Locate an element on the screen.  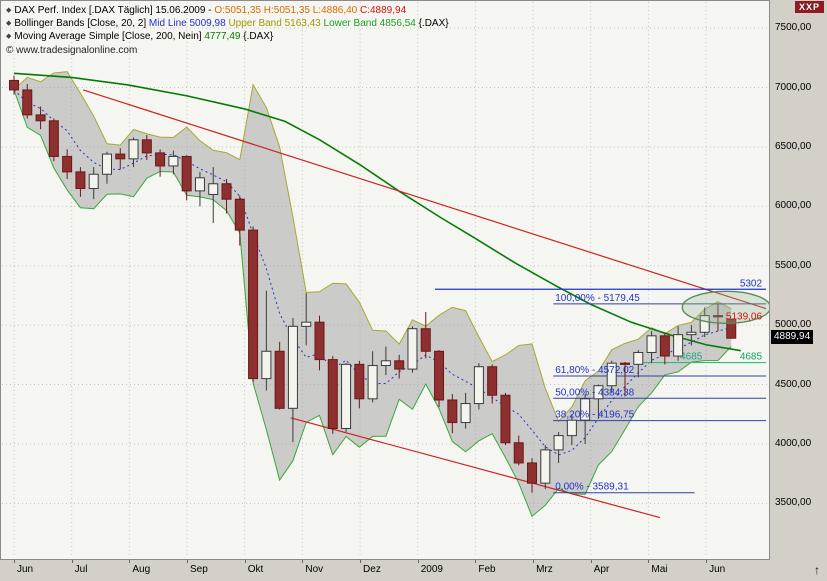
xxp-badge: XXP is located at coordinates (809, 7).